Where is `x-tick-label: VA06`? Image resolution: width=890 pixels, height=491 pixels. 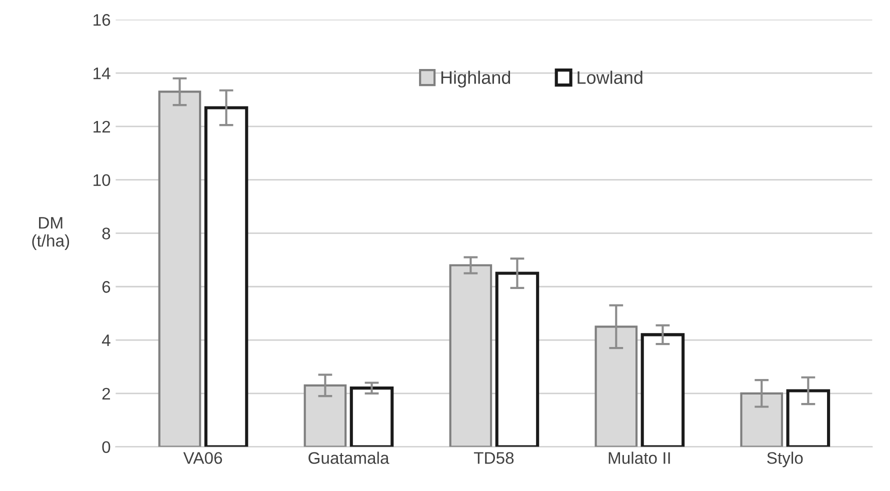 x-tick-label: VA06 is located at coordinates (202, 458).